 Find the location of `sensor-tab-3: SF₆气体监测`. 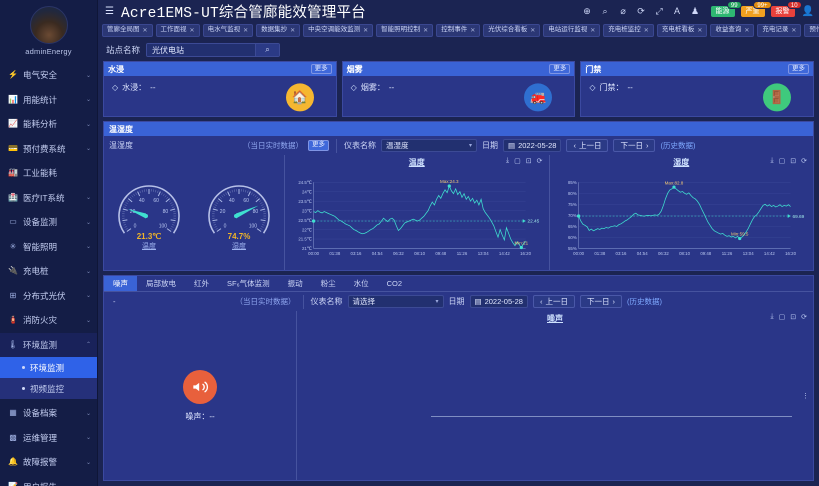

sensor-tab-3: SF₆气体监测 is located at coordinates (248, 283).